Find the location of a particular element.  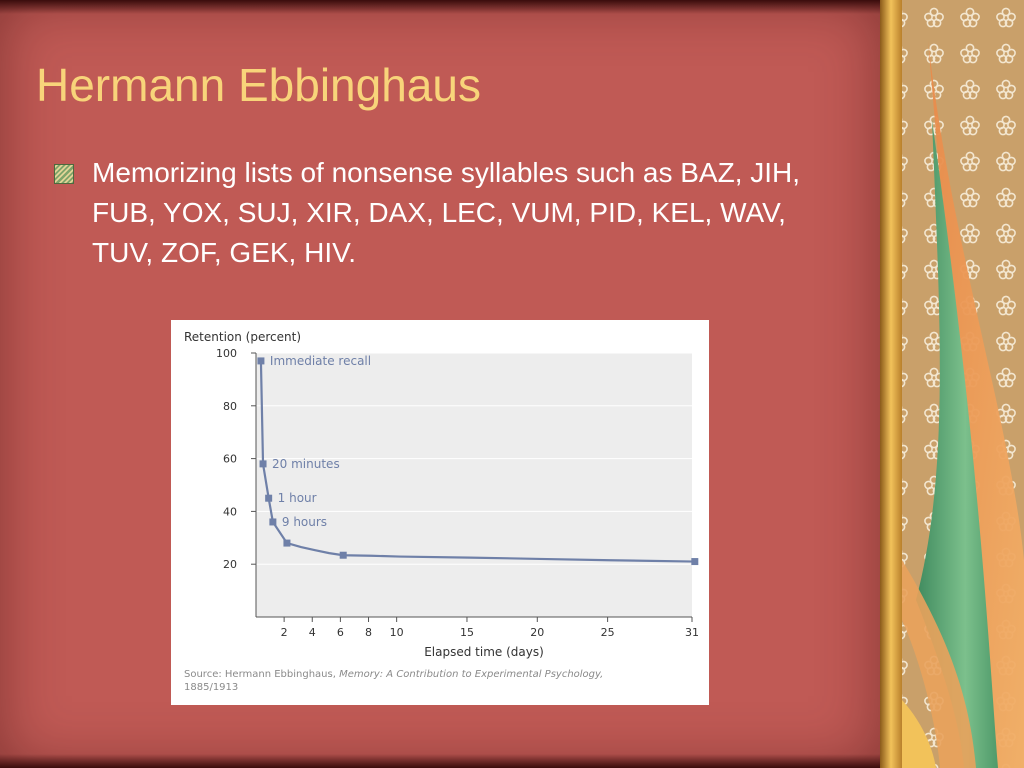

x-tick-label: 6 is located at coordinates (340, 632).